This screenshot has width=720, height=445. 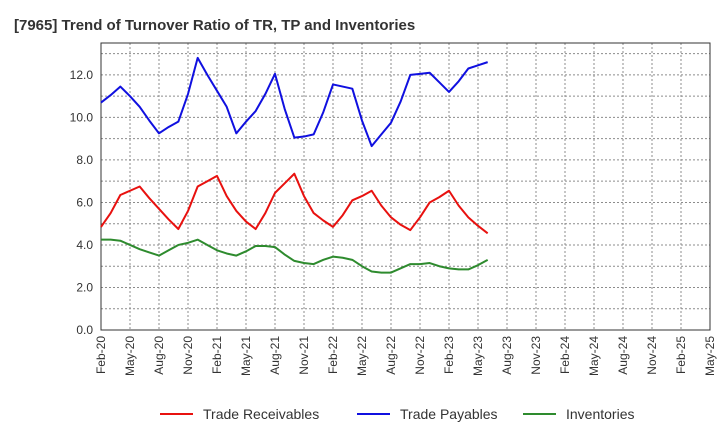 What do you see at coordinates (275, 355) in the screenshot?
I see `x-tick-label: Aug-21` at bounding box center [275, 355].